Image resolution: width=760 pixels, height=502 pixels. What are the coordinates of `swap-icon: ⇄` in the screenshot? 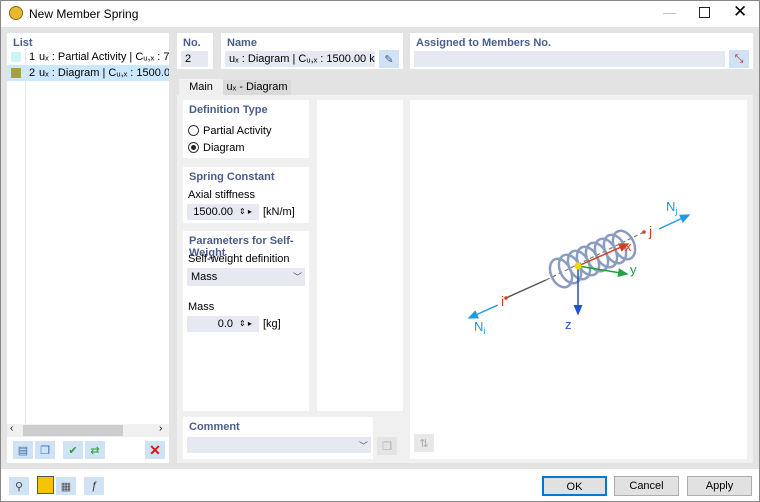 It's located at (95, 450).